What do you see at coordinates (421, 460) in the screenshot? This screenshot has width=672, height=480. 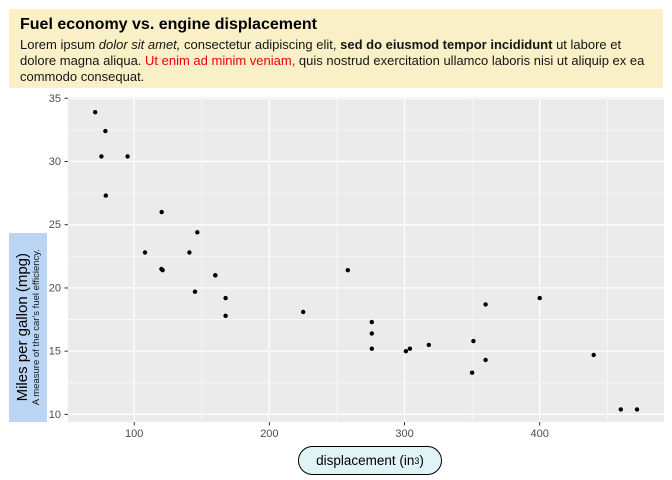 I see `x-axis-label-suffix: )` at bounding box center [421, 460].